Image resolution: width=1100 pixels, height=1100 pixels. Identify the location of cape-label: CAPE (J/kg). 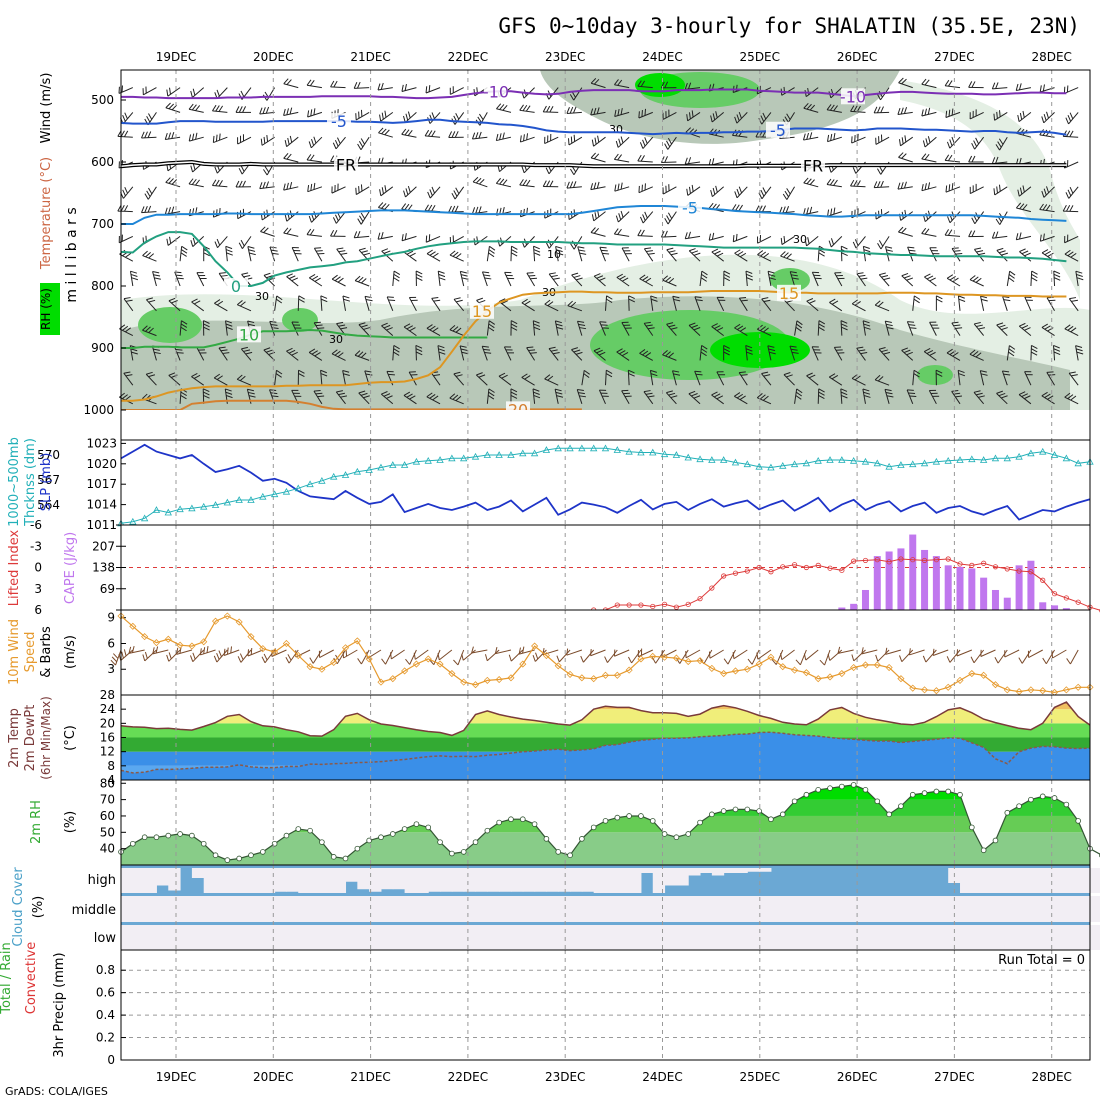
(70, 568).